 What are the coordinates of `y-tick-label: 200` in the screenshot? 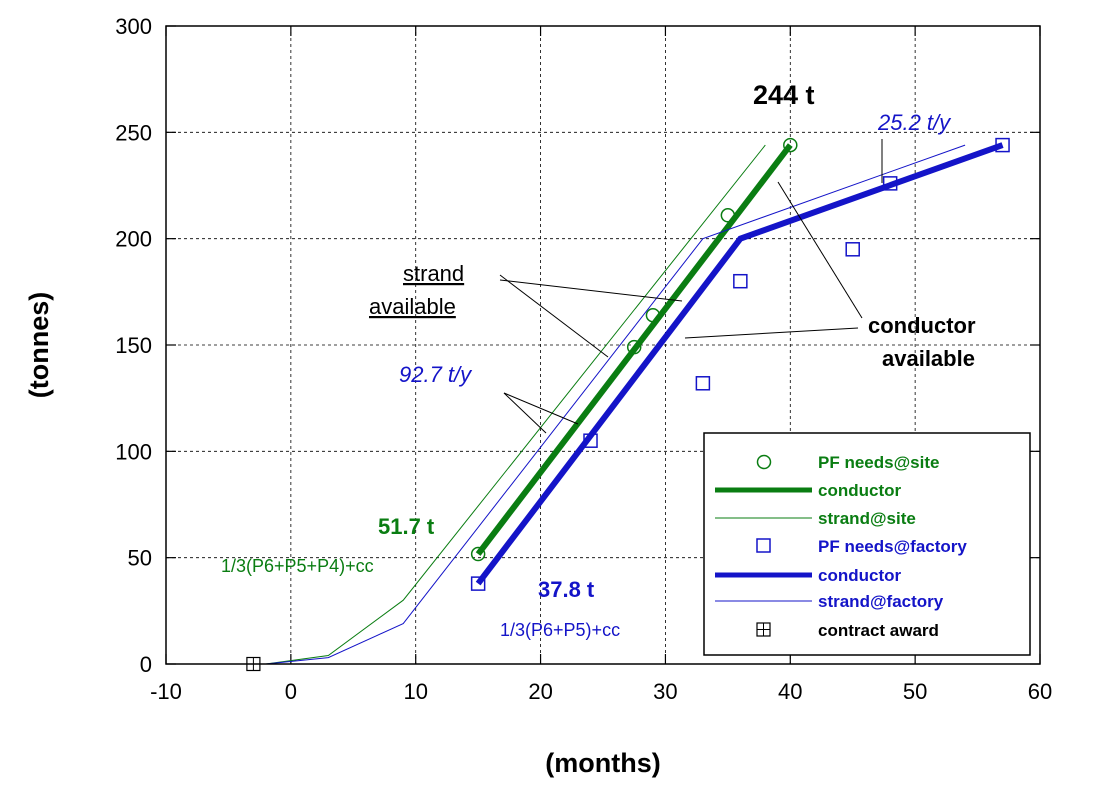 It's located at (133, 239).